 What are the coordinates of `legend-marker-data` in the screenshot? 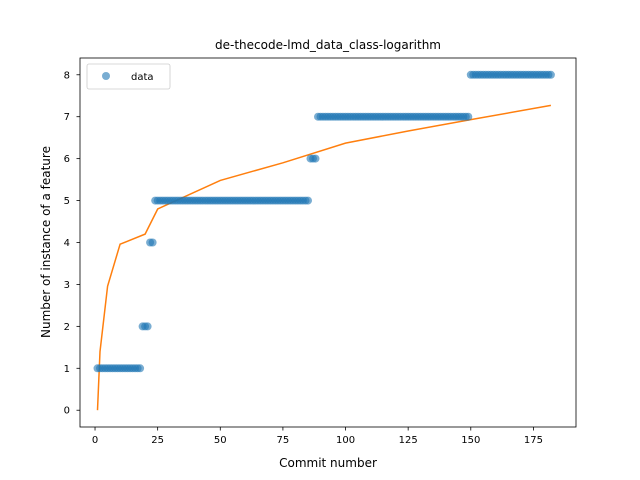 It's located at (106, 76).